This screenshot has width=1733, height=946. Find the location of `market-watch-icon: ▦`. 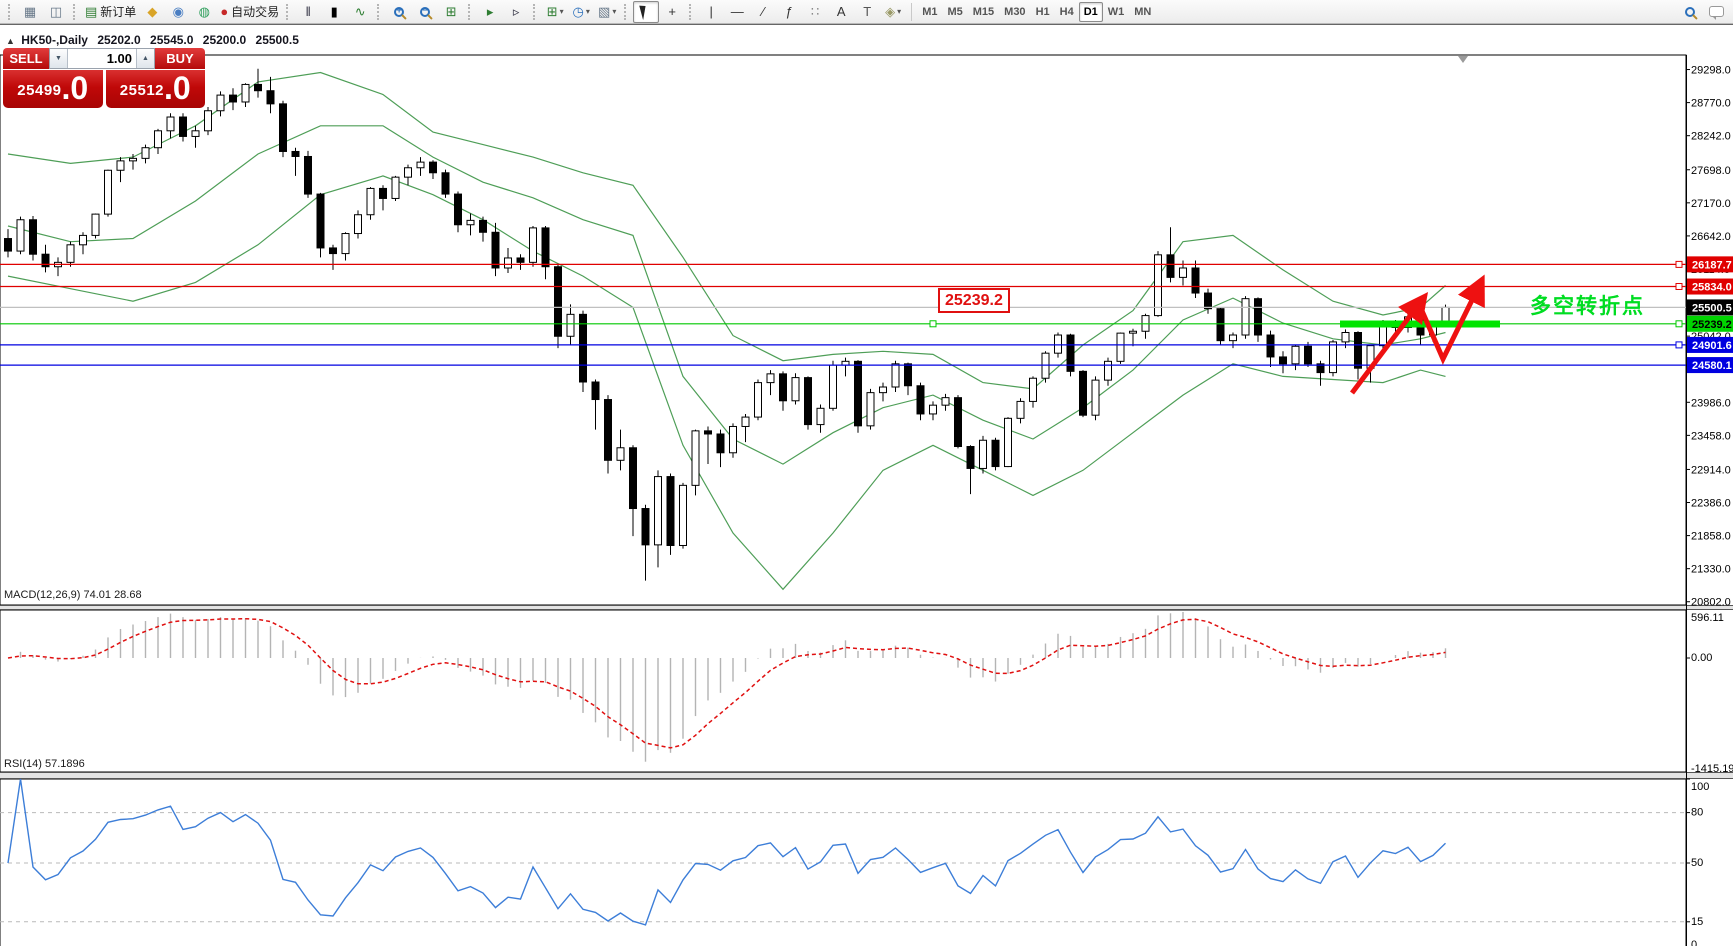

market-watch-icon: ▦ is located at coordinates (30, 12).